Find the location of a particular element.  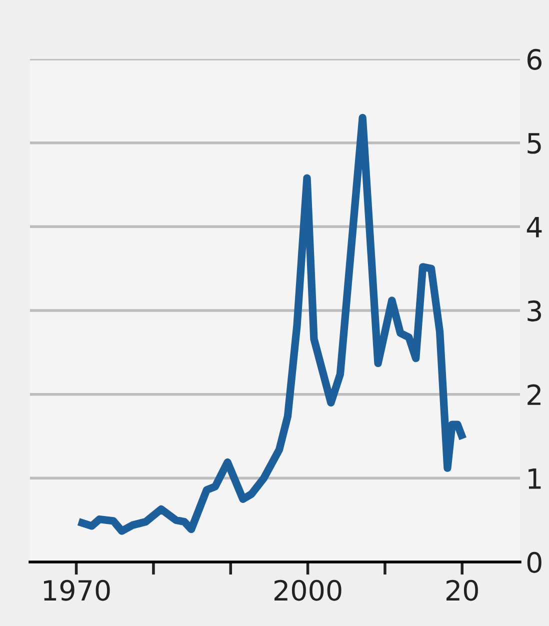

x-tick-label: 2000 is located at coordinates (308, 590).